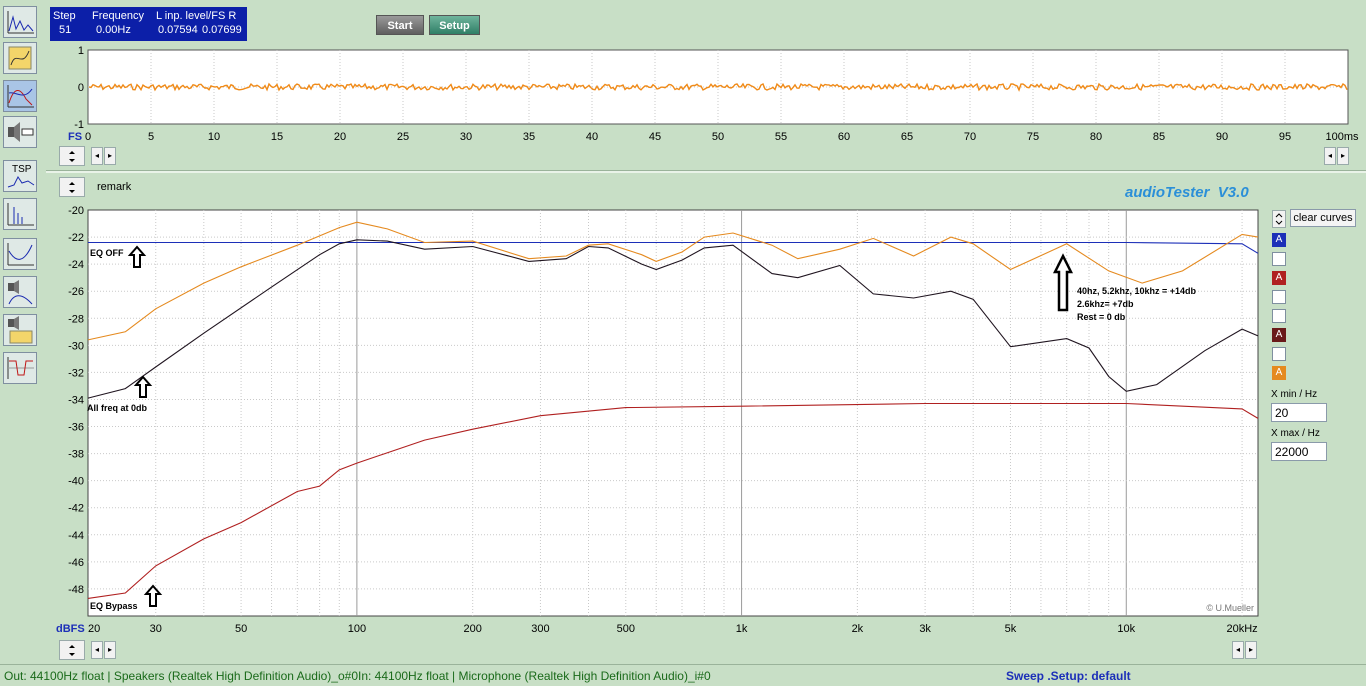 The image size is (1366, 686). Describe the element at coordinates (65, 30) in the screenshot. I see `step-value: 51` at that location.